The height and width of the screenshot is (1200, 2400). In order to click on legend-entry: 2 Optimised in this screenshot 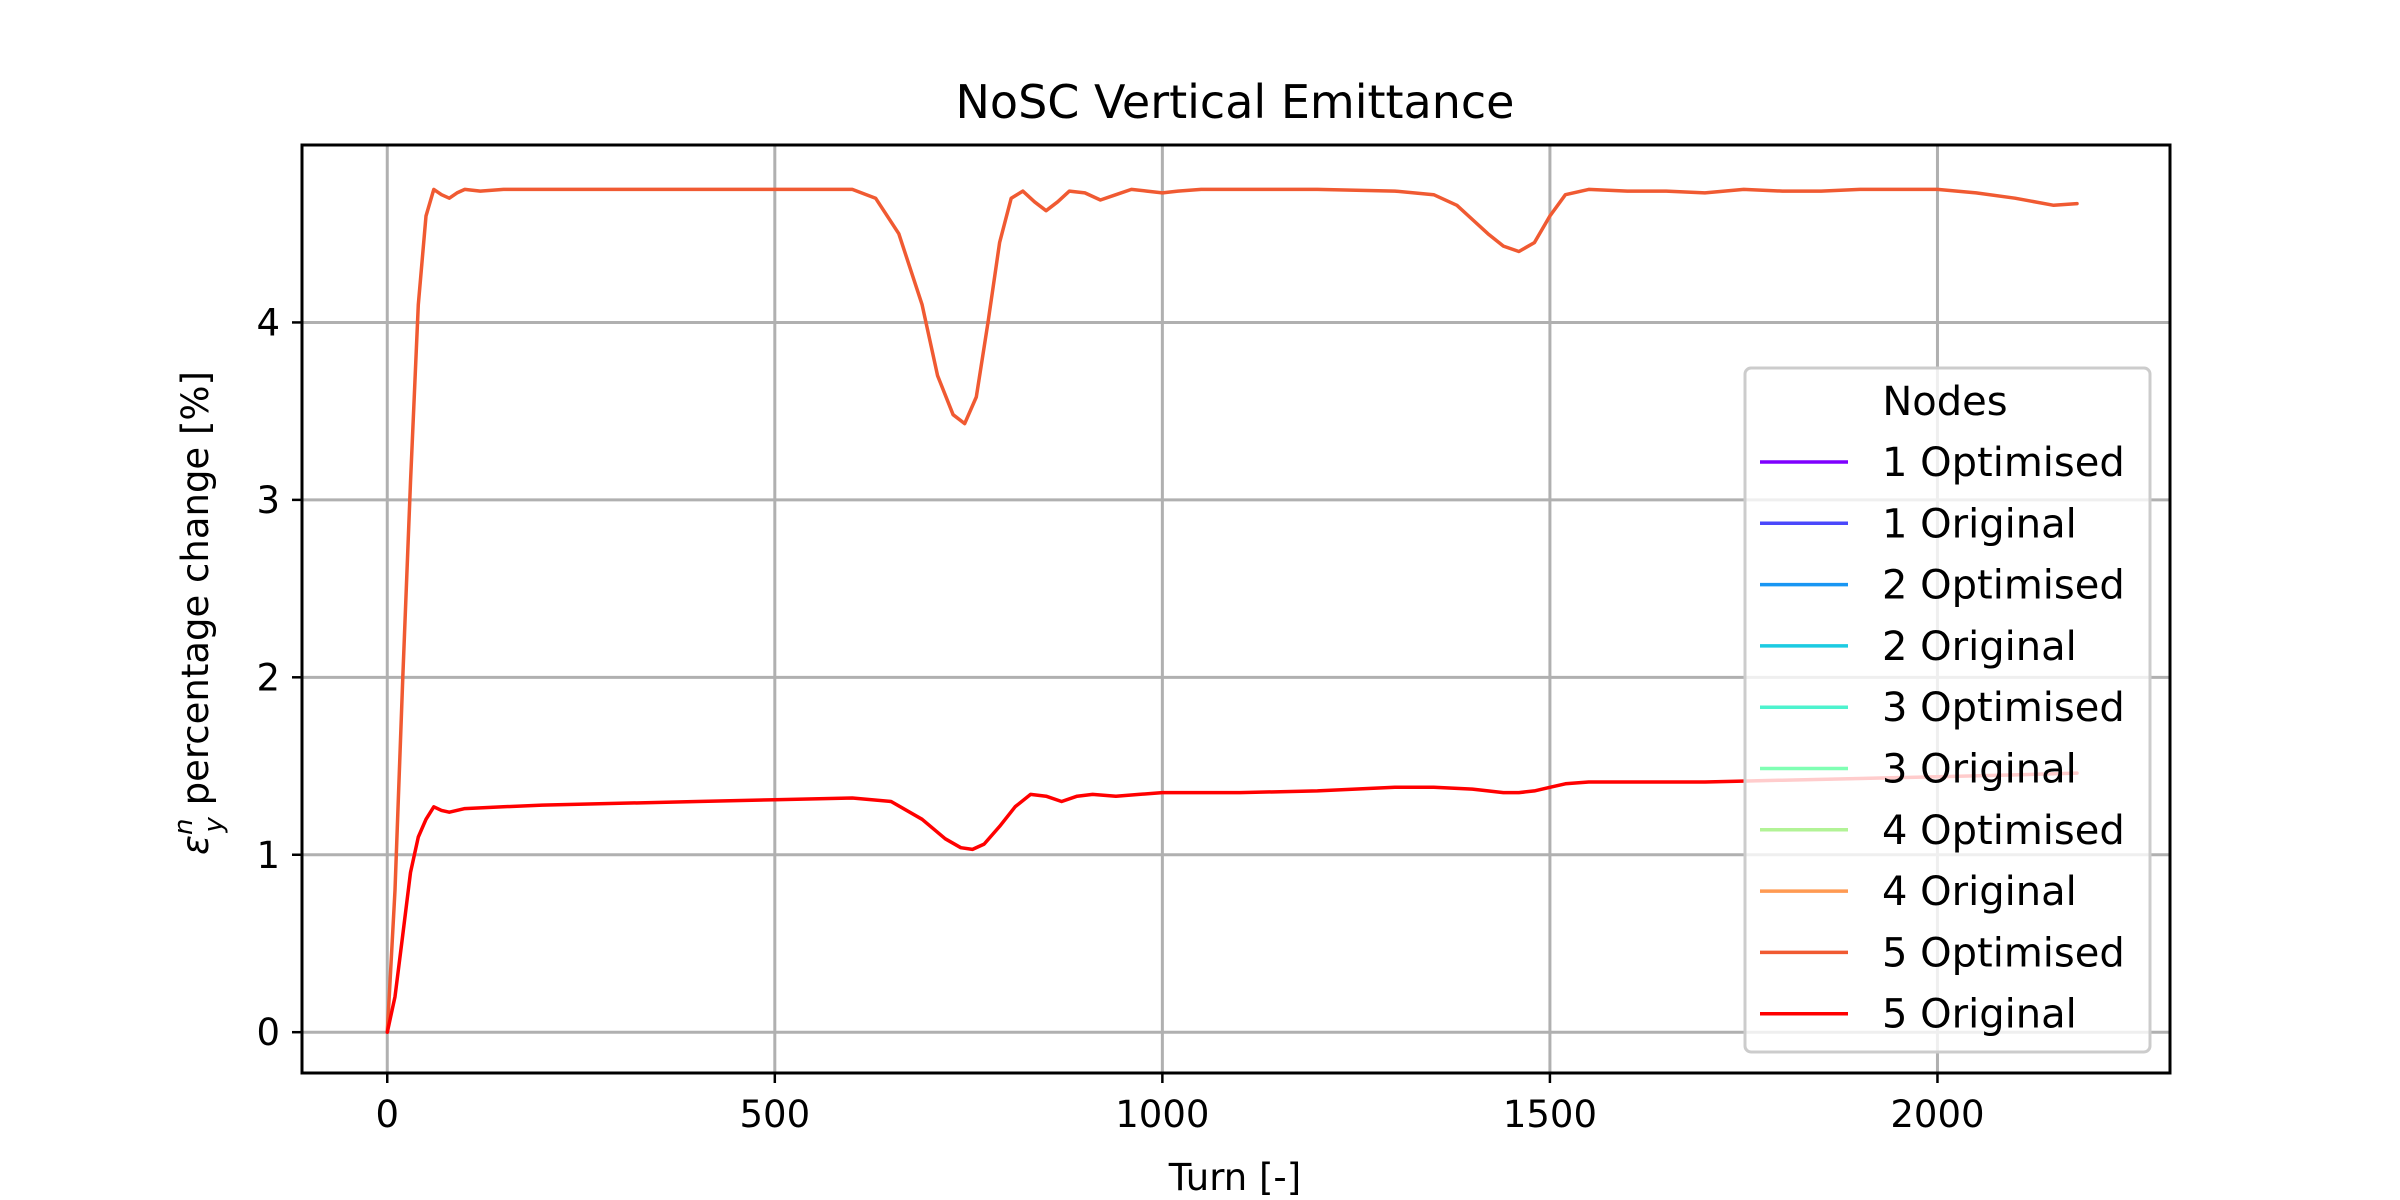, I will do `click(2003, 586)`.